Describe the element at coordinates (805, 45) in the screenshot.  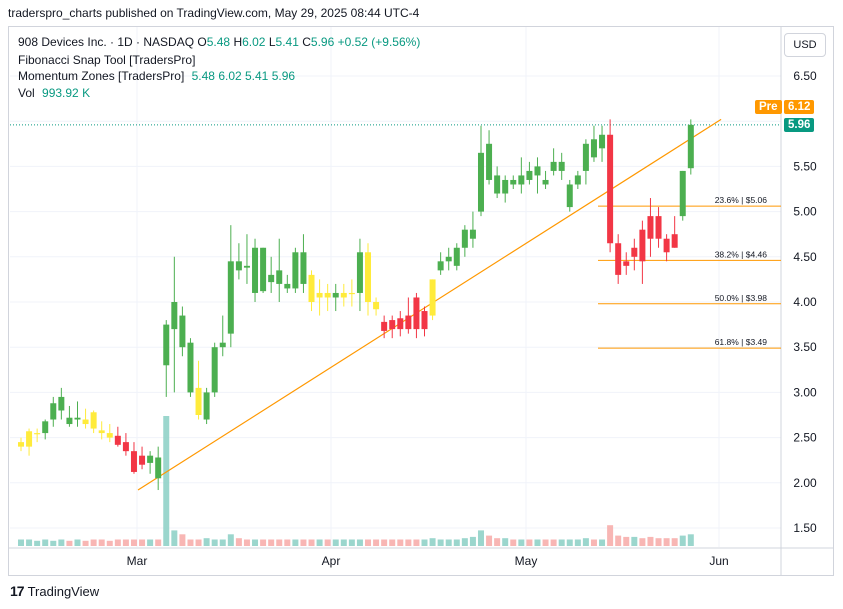
I see `currency-button: USD` at that location.